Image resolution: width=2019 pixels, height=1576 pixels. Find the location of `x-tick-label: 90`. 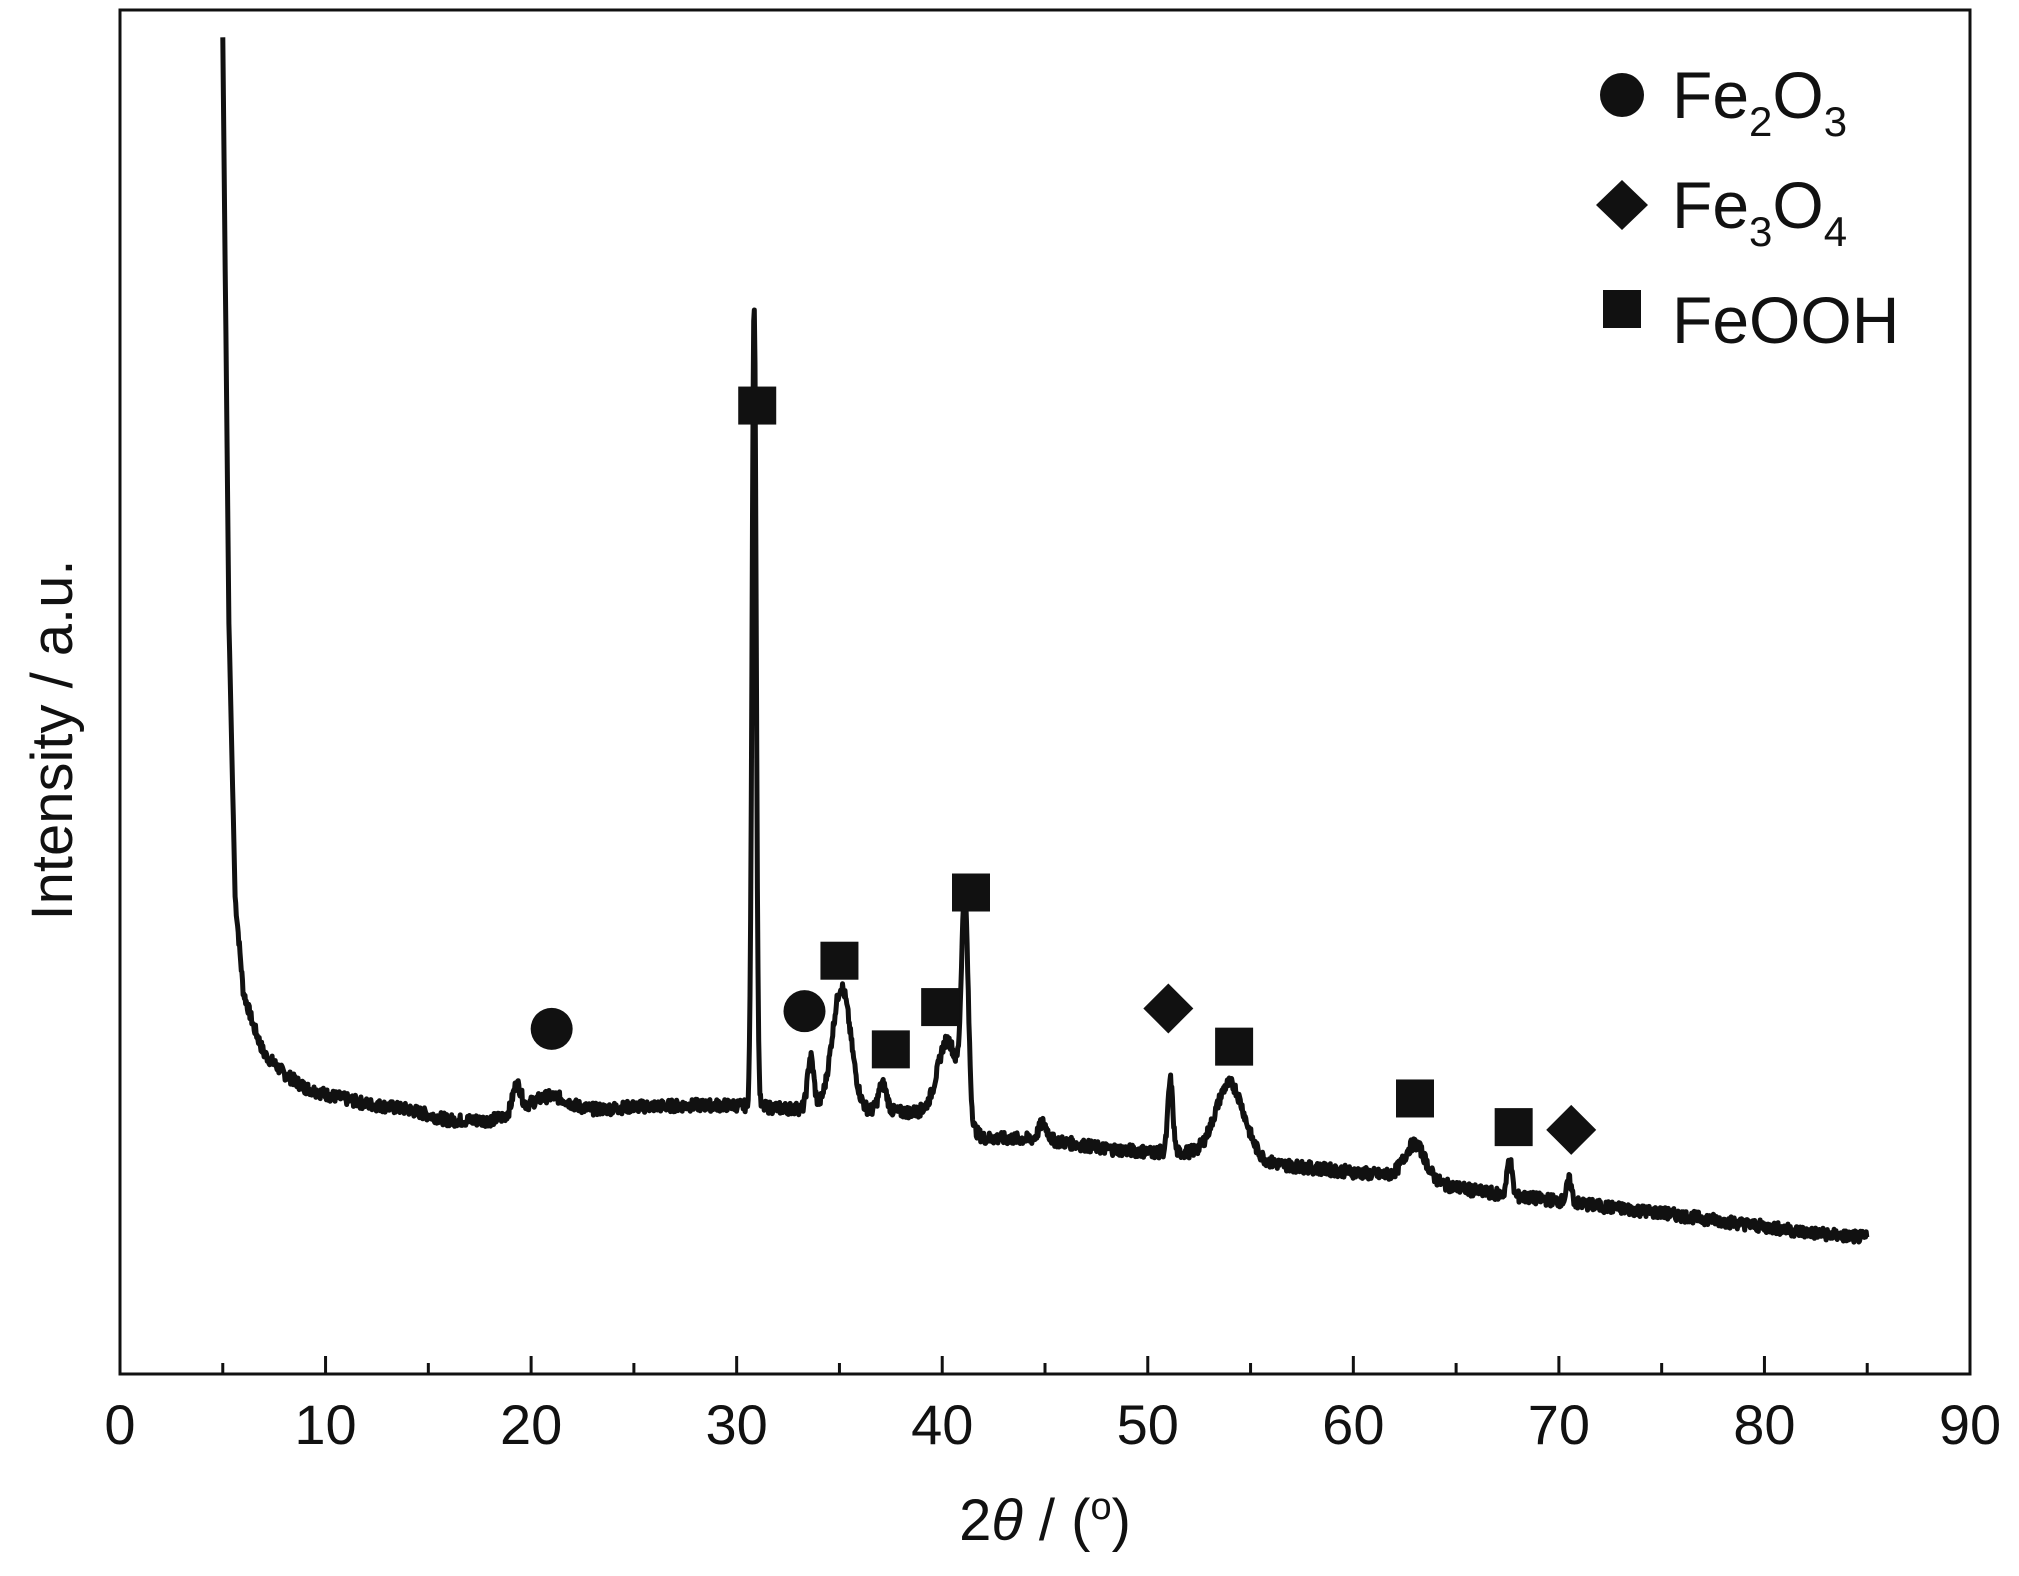

x-tick-label: 90 is located at coordinates (1970, 1424).